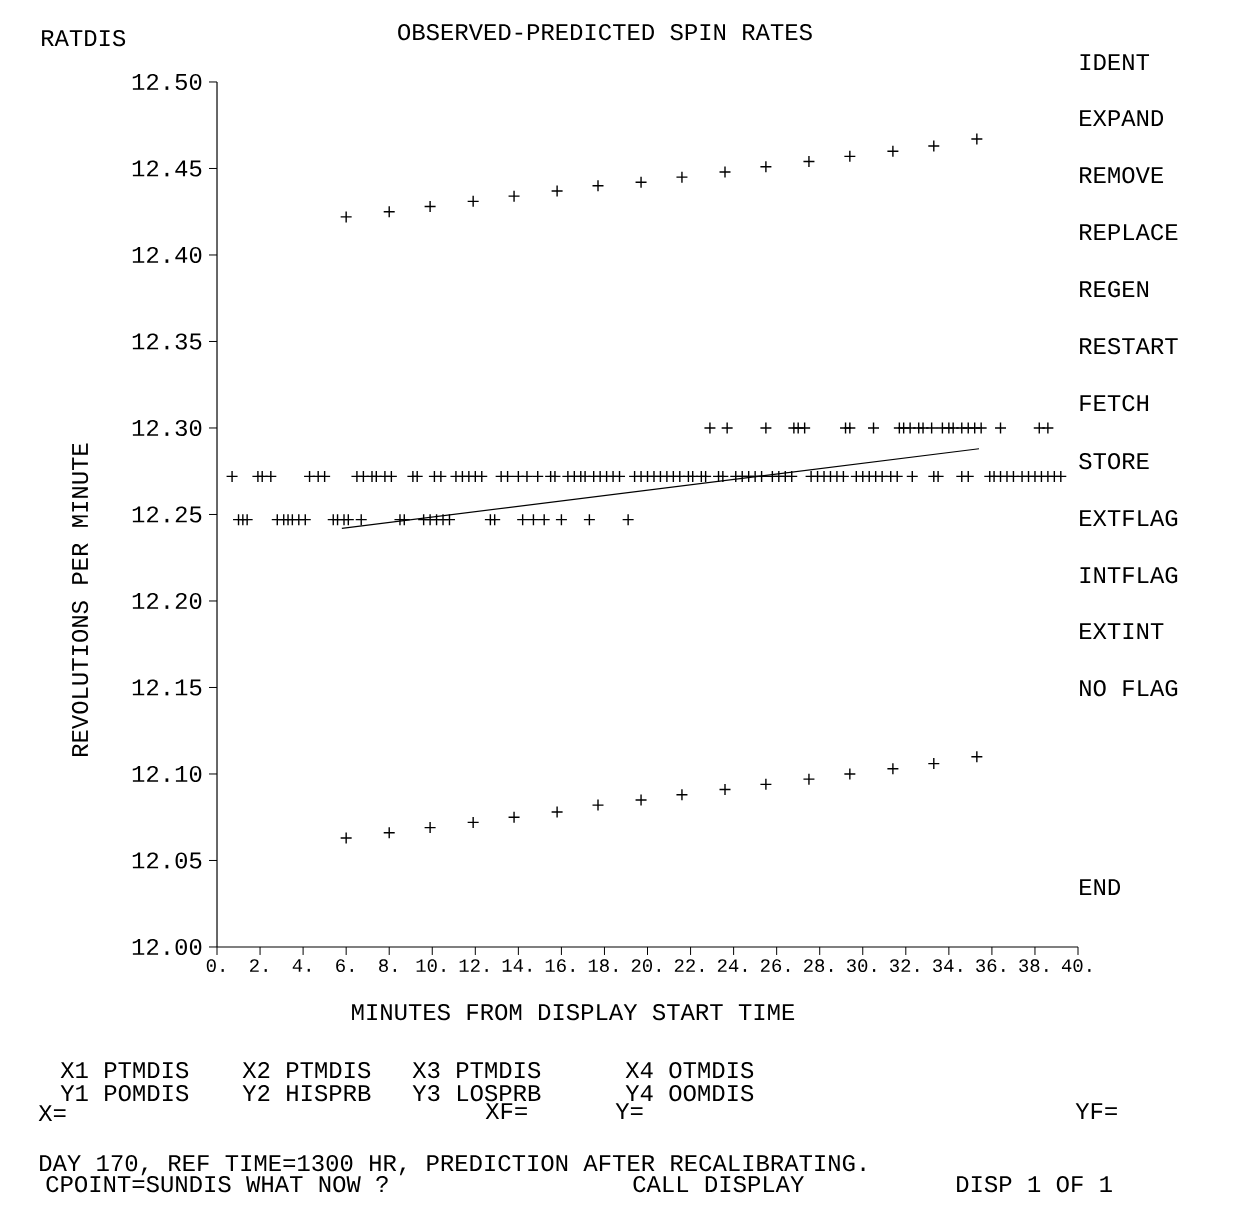 This screenshot has height=1226, width=1235. Describe the element at coordinates (688, 965) in the screenshot. I see `x-tick-label: 22.` at that location.